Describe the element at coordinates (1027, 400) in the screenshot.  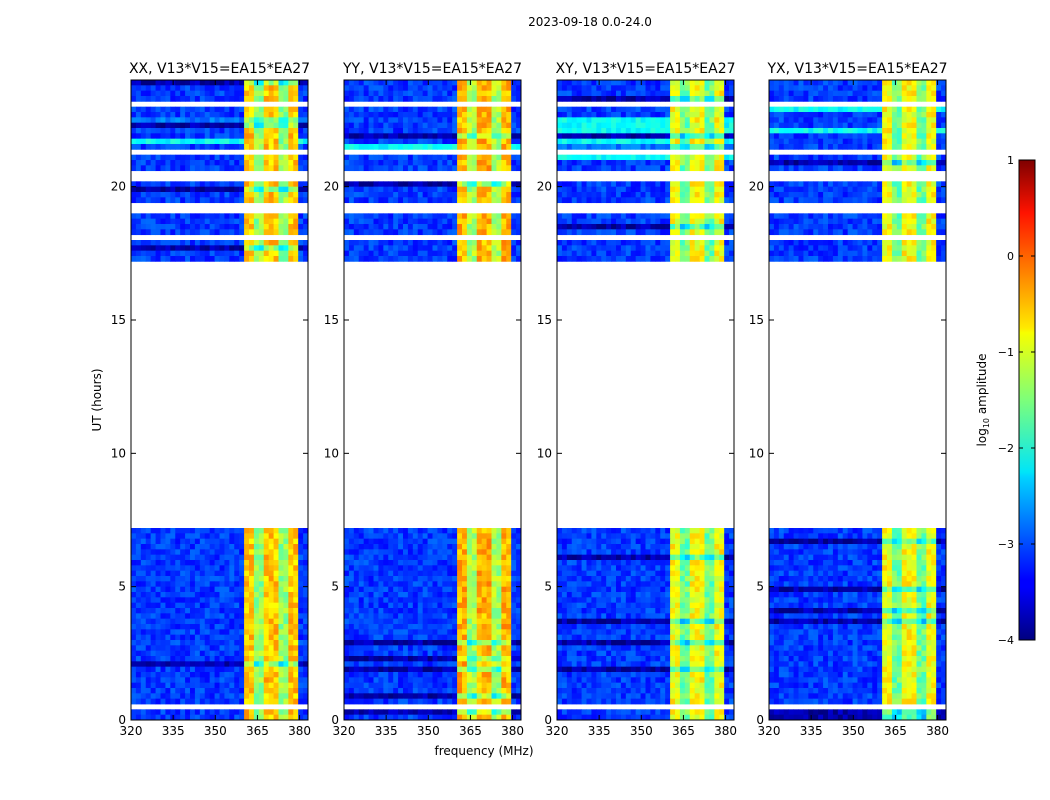
I see `colorbar-gradient` at that location.